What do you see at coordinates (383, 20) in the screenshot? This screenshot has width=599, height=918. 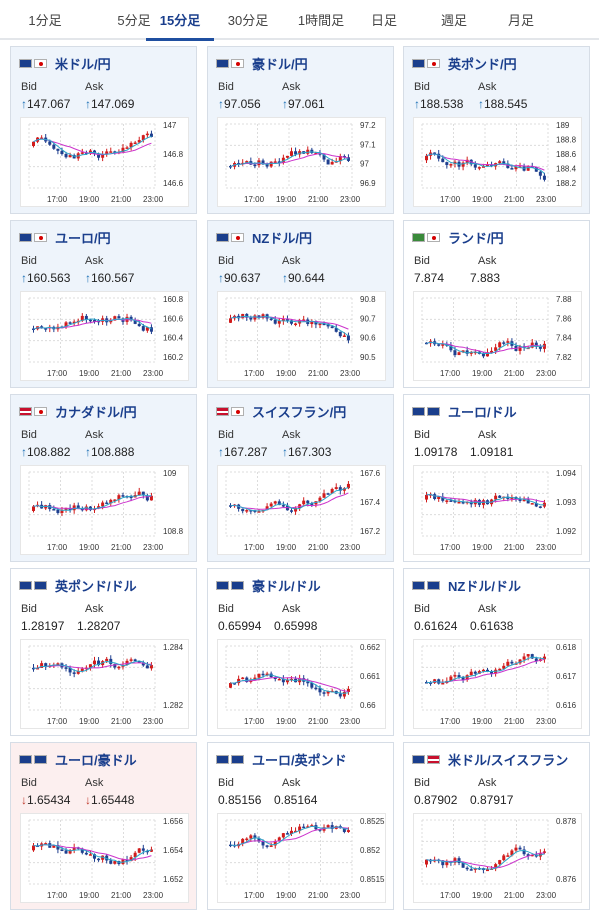 I see `tab-6: 日足` at bounding box center [383, 20].